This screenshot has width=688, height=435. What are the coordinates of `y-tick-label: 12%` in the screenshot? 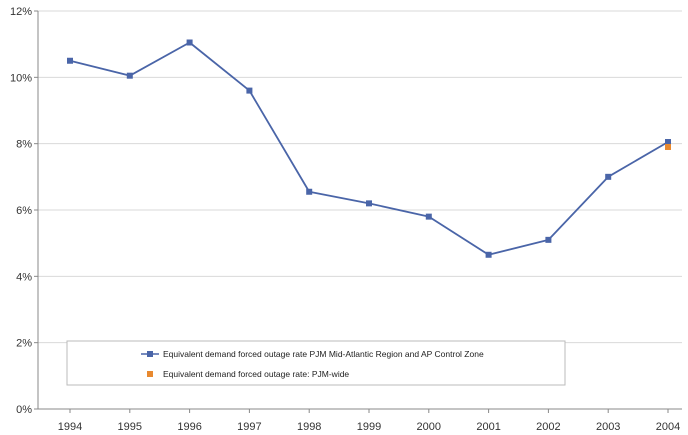 It's located at (21, 12).